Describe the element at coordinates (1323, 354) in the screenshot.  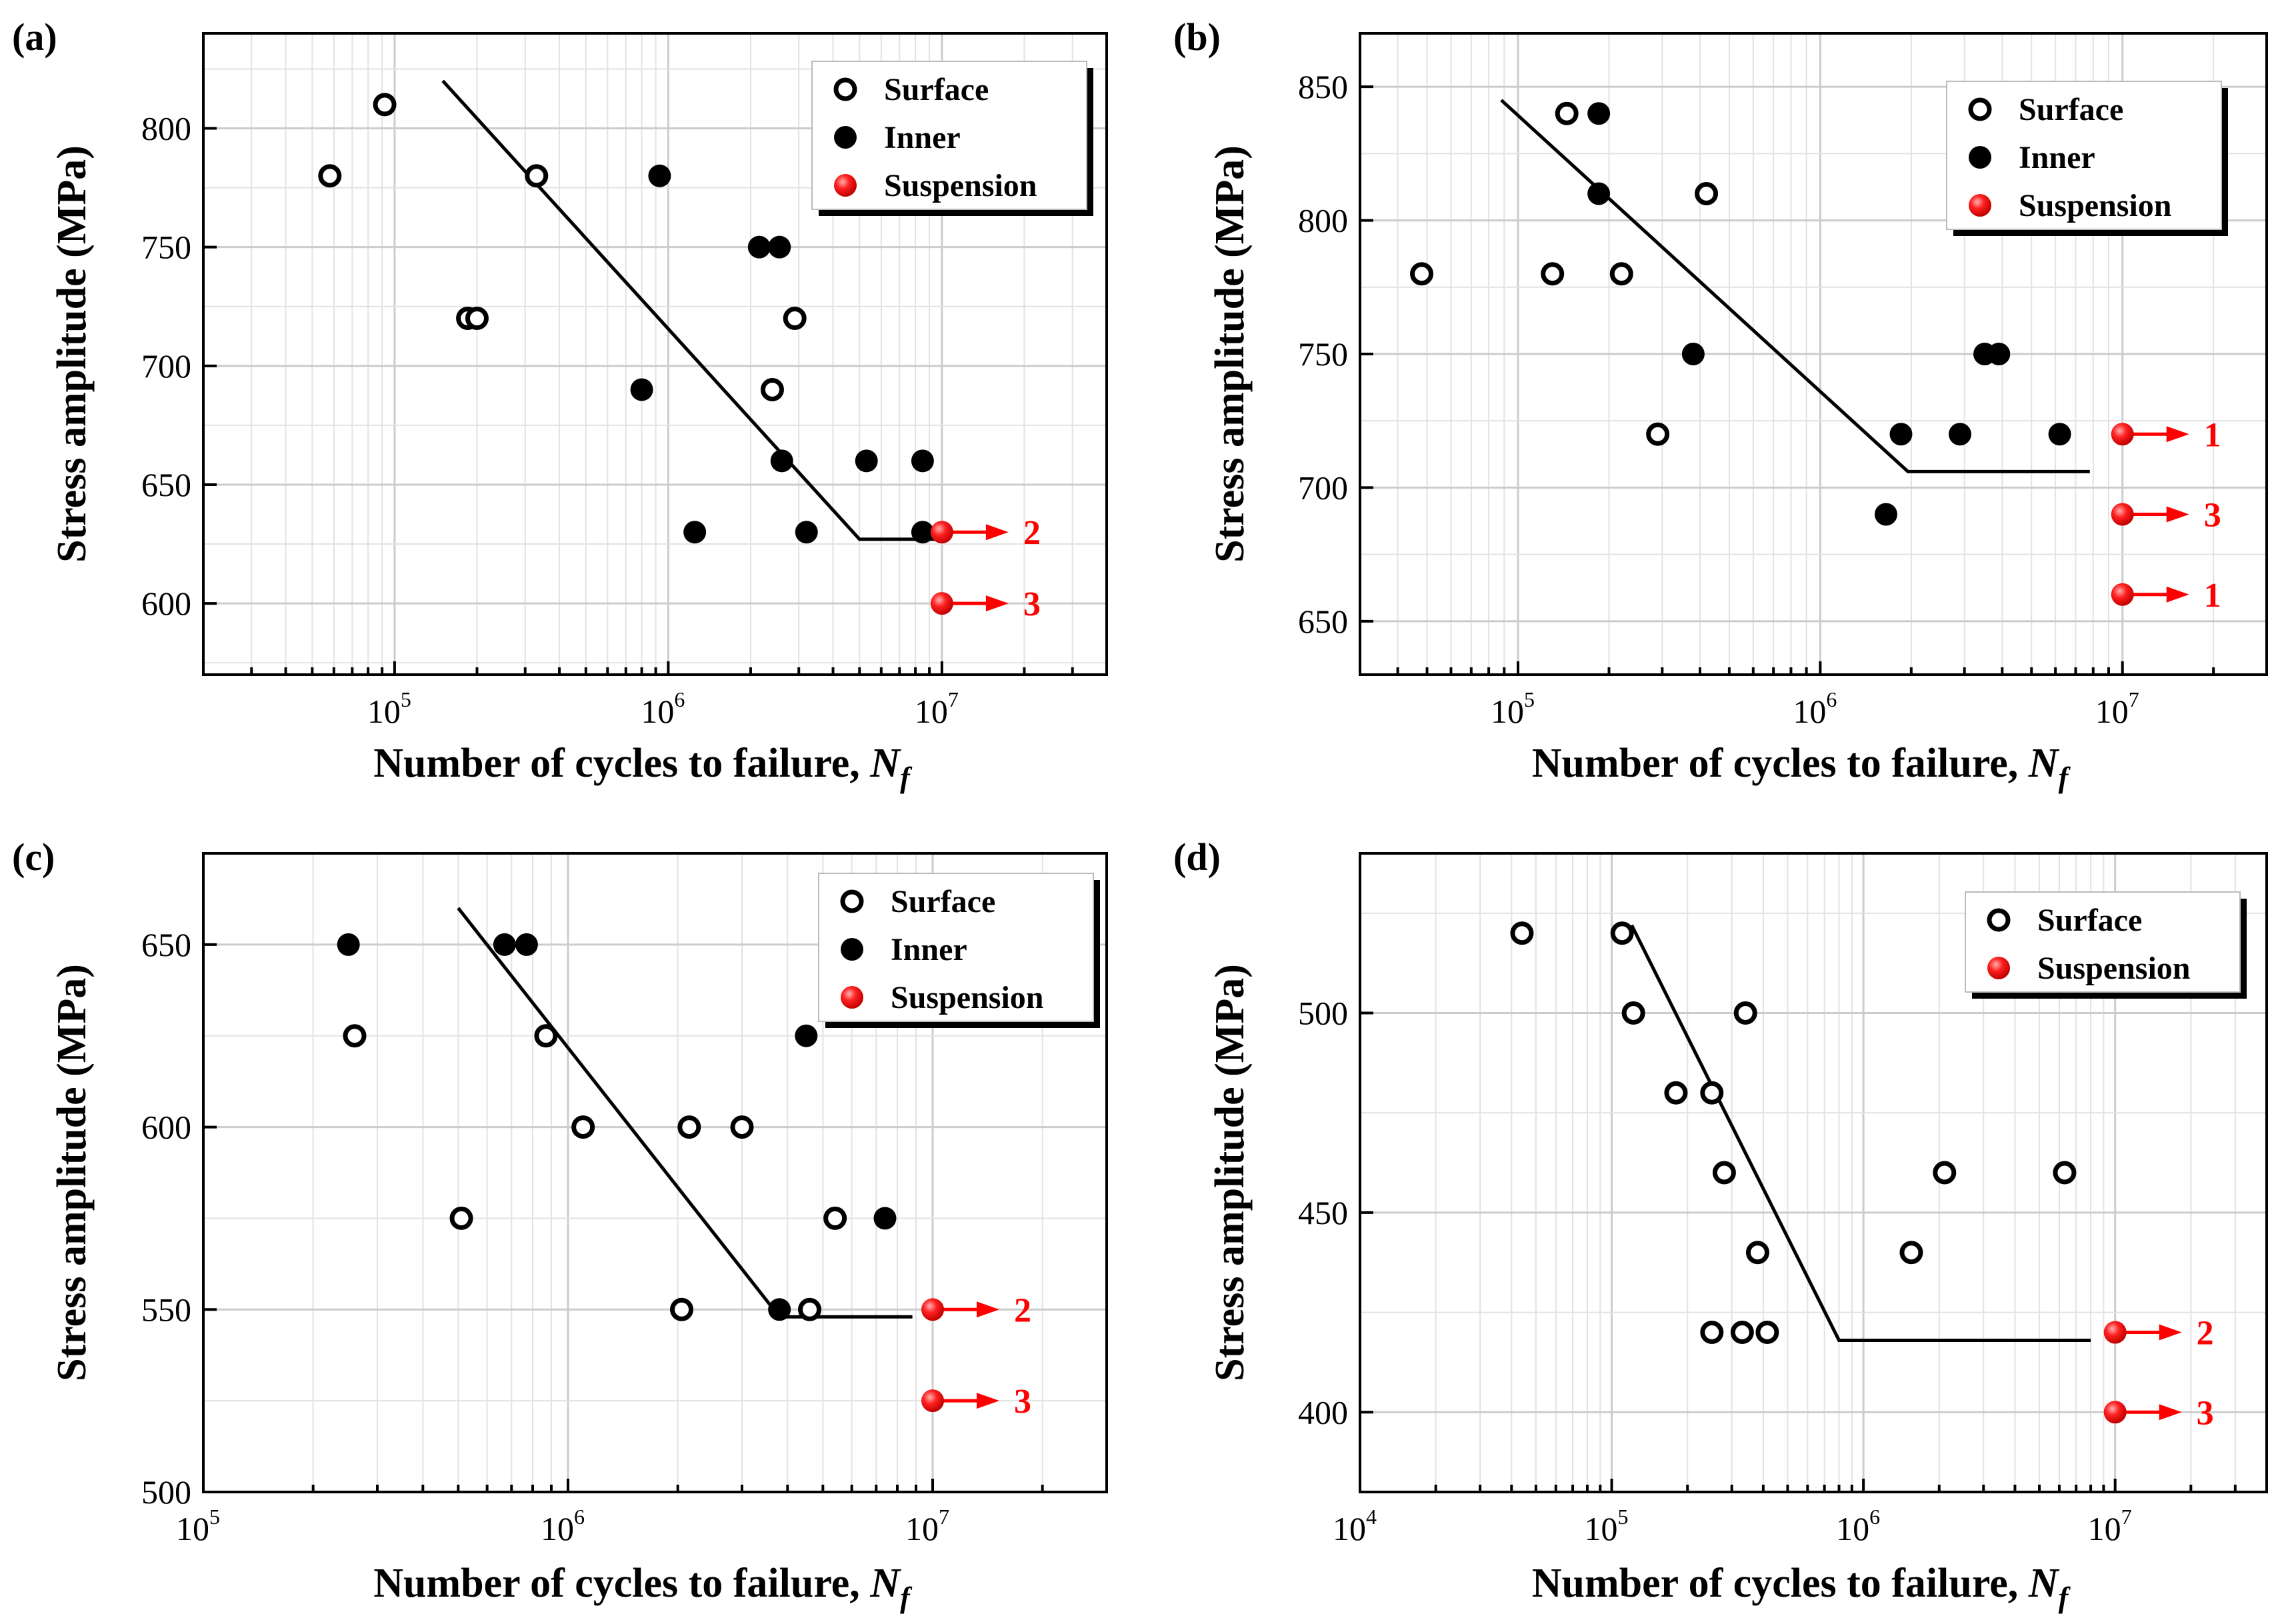
I see `y-tick-label: 750` at that location.